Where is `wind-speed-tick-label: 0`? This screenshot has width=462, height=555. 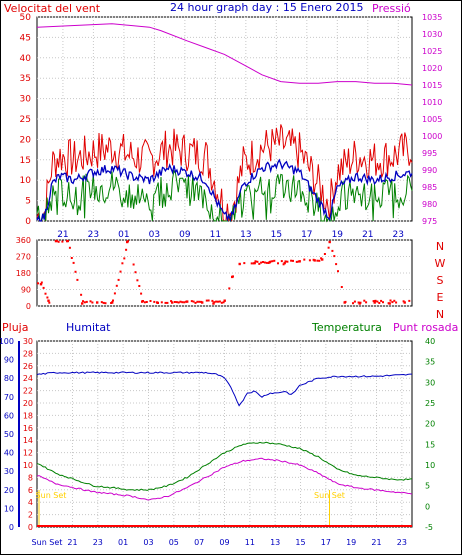
wind-speed-tick-label: 0 is located at coordinates (28, 222).